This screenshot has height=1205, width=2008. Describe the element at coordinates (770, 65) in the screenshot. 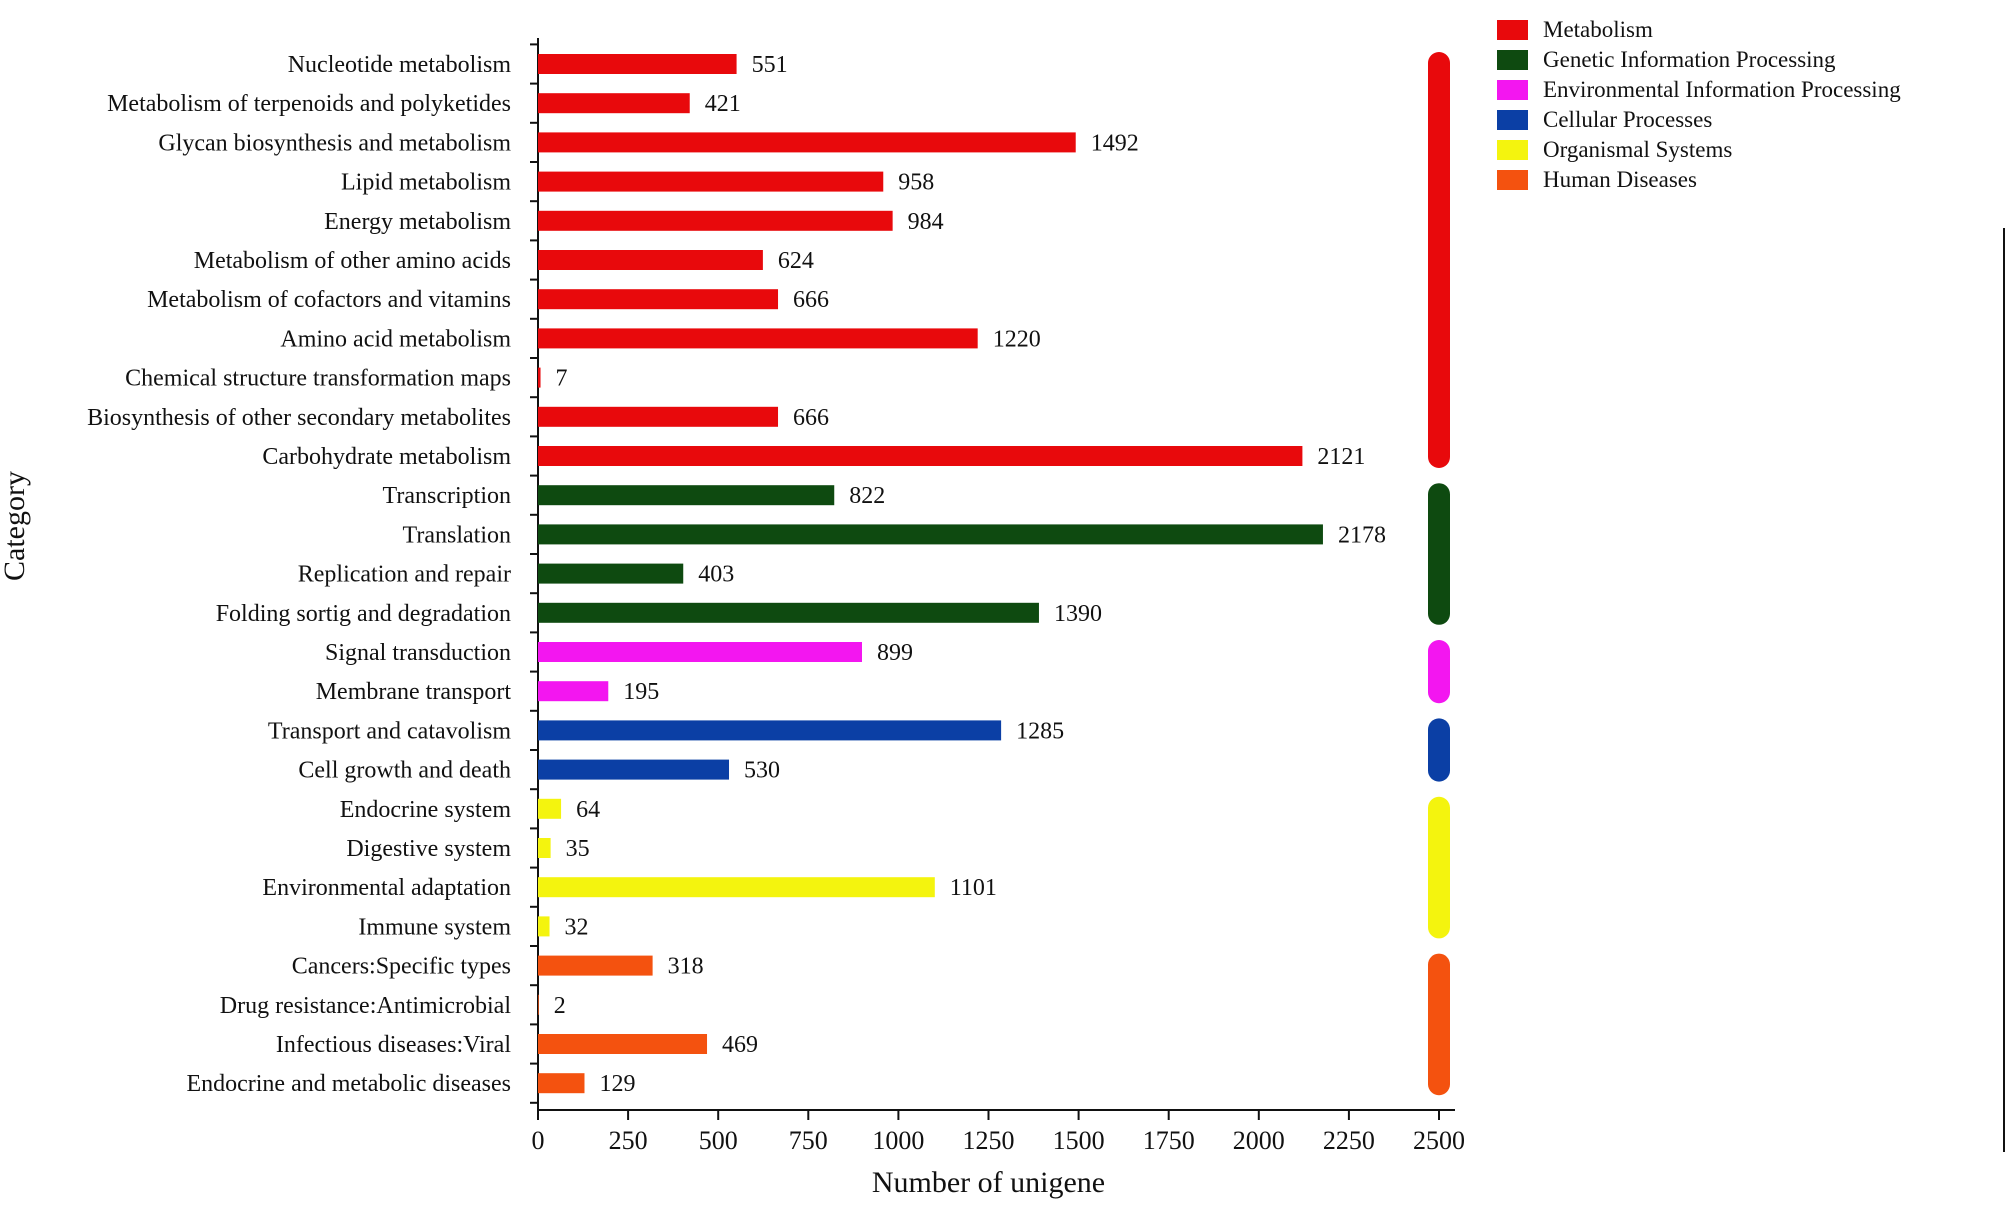

I see `value-label: 551` at that location.